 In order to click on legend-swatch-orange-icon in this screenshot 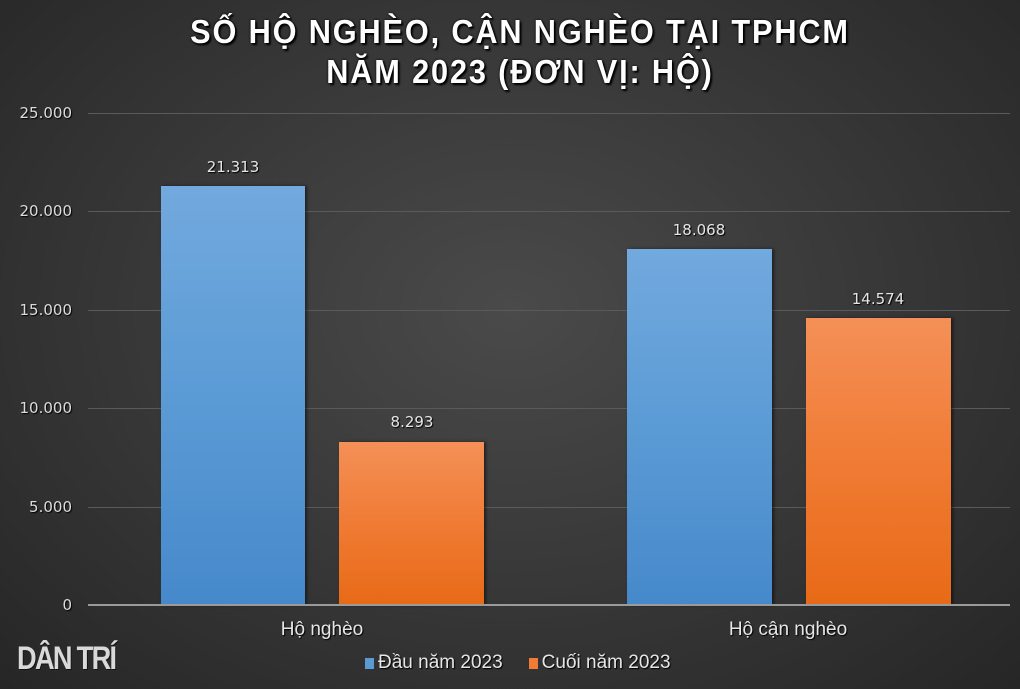, I will do `click(533, 663)`.